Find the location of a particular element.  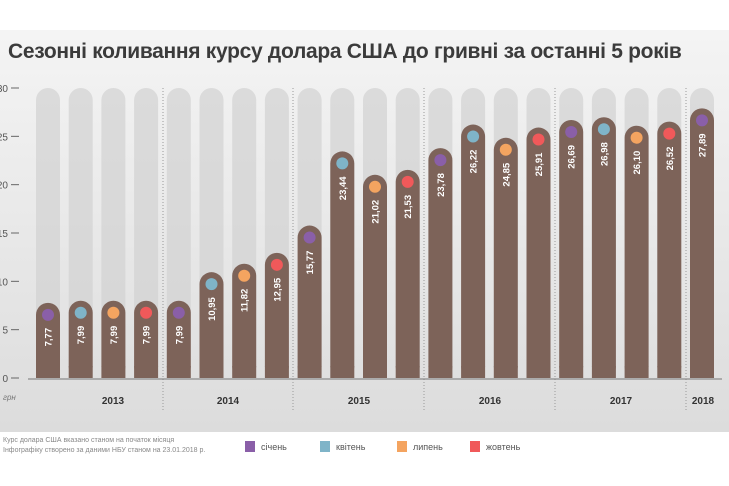

value-label: 27,89 is located at coordinates (703, 145).